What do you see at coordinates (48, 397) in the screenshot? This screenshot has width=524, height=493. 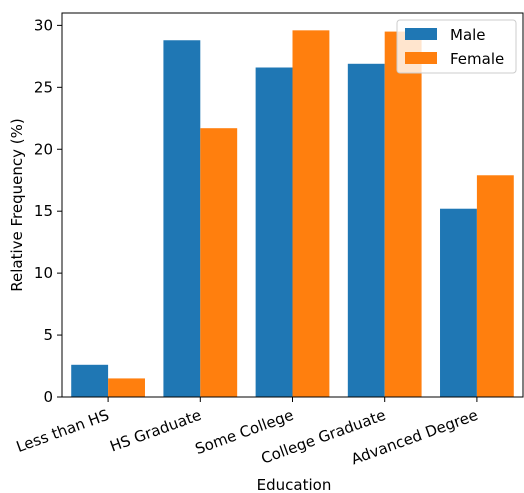 I see `y-tick-label: 0` at bounding box center [48, 397].